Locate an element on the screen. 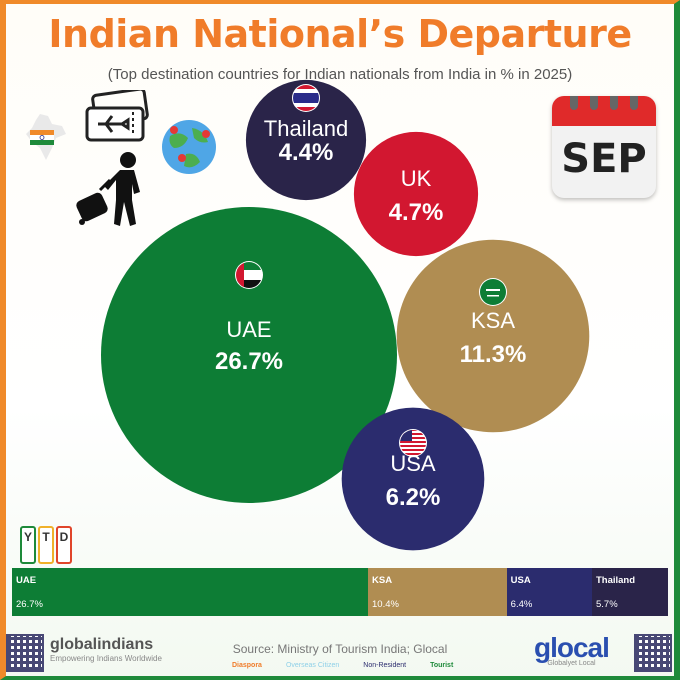 Image resolution: width=680 pixels, height=680 pixels. flag-ksa-icon is located at coordinates (493, 292).